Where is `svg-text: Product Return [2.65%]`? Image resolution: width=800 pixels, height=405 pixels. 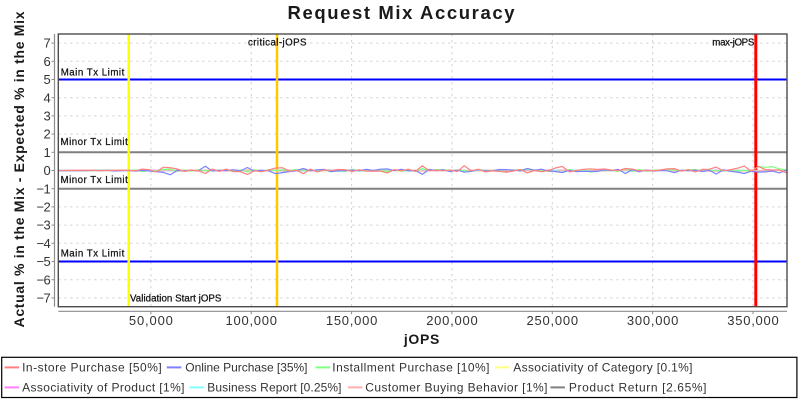
svg-text: Product Return [2.65%] is located at coordinates (638, 388).